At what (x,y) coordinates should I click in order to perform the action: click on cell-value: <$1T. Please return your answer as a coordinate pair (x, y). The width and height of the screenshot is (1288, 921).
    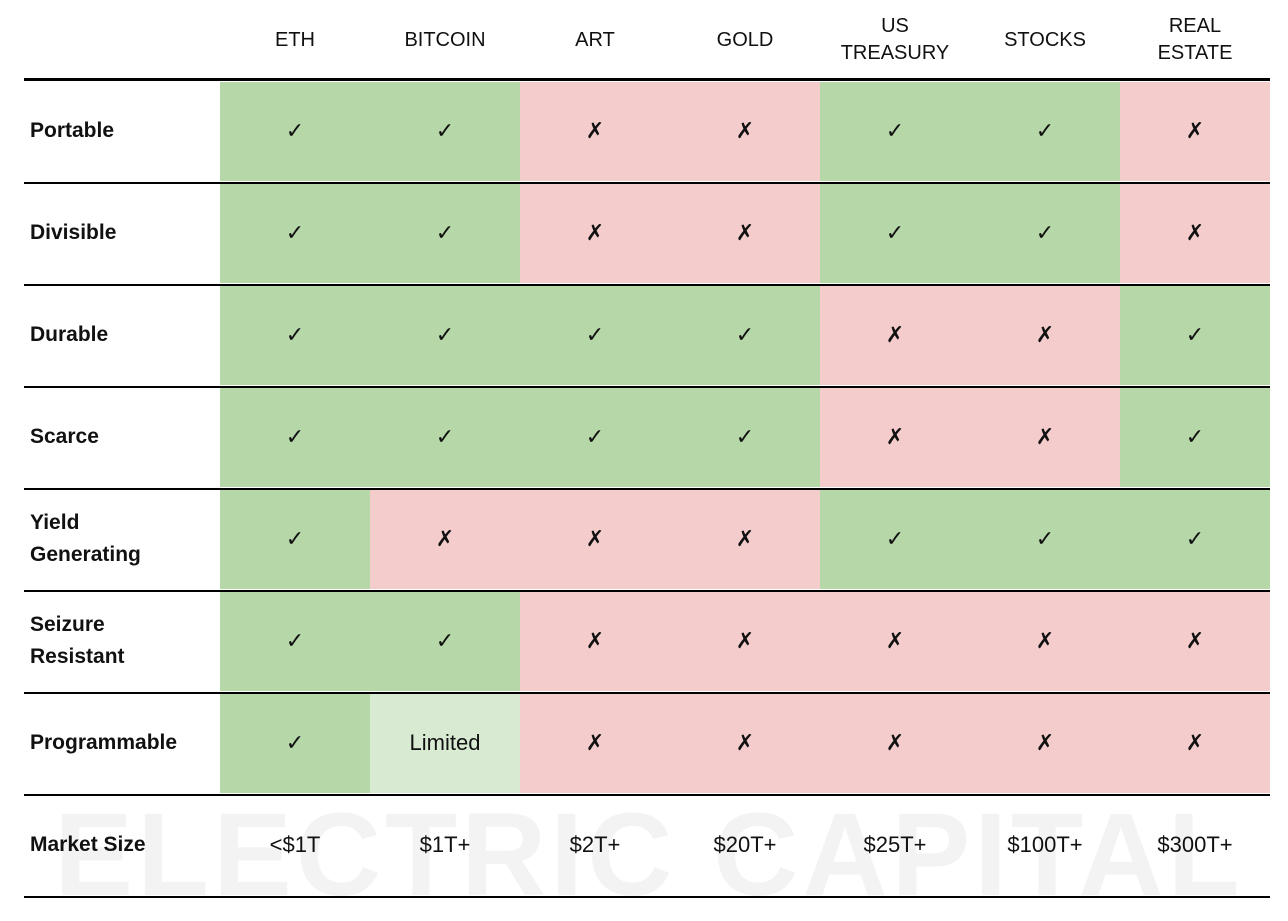
    Looking at the image, I should click on (295, 844).